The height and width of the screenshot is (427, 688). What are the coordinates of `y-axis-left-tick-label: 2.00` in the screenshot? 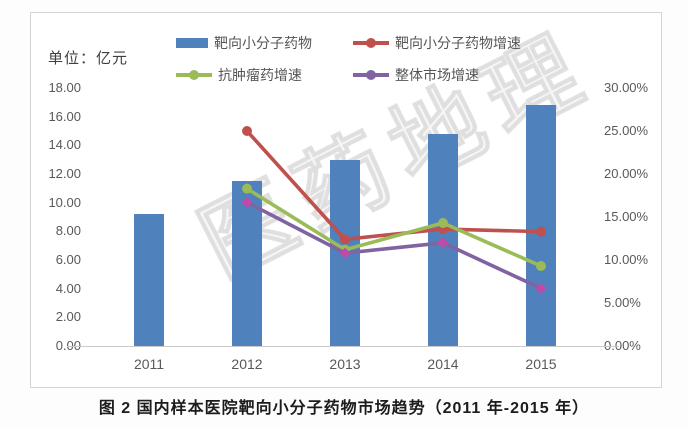 It's located at (68, 317).